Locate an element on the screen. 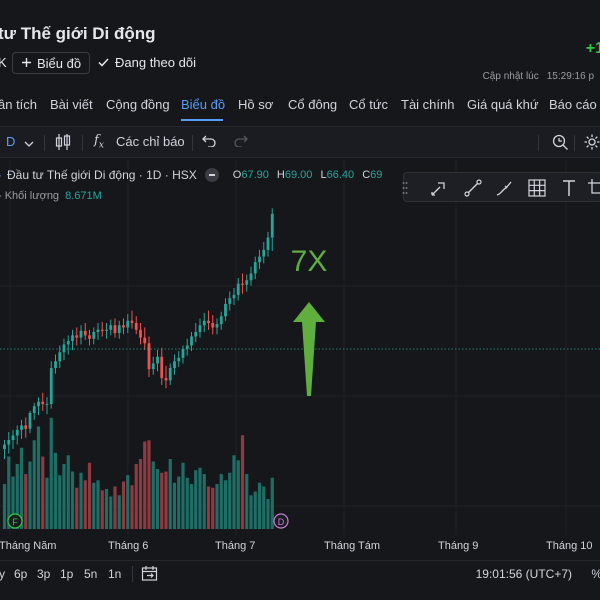  svg-text: F is located at coordinates (15, 522).